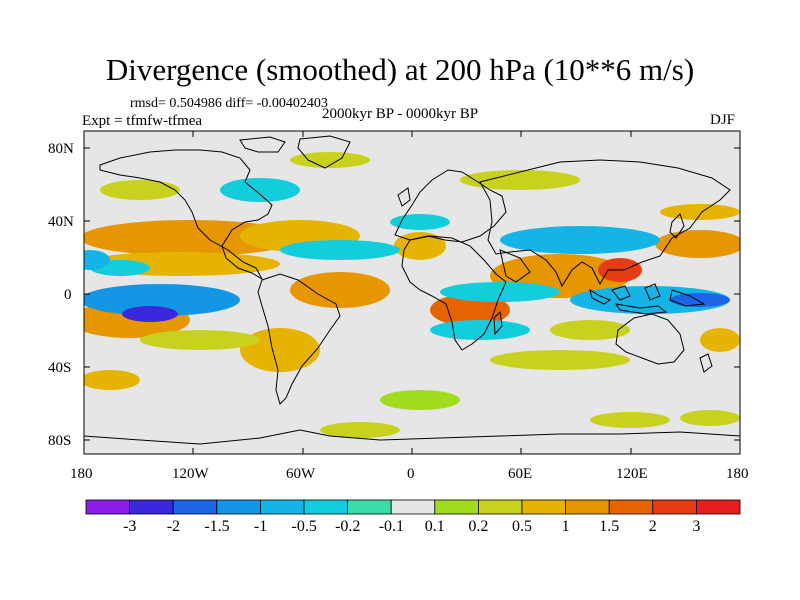 This screenshot has height=600, width=800. Describe the element at coordinates (520, 474) in the screenshot. I see `lon-label-60e: 60E` at that location.